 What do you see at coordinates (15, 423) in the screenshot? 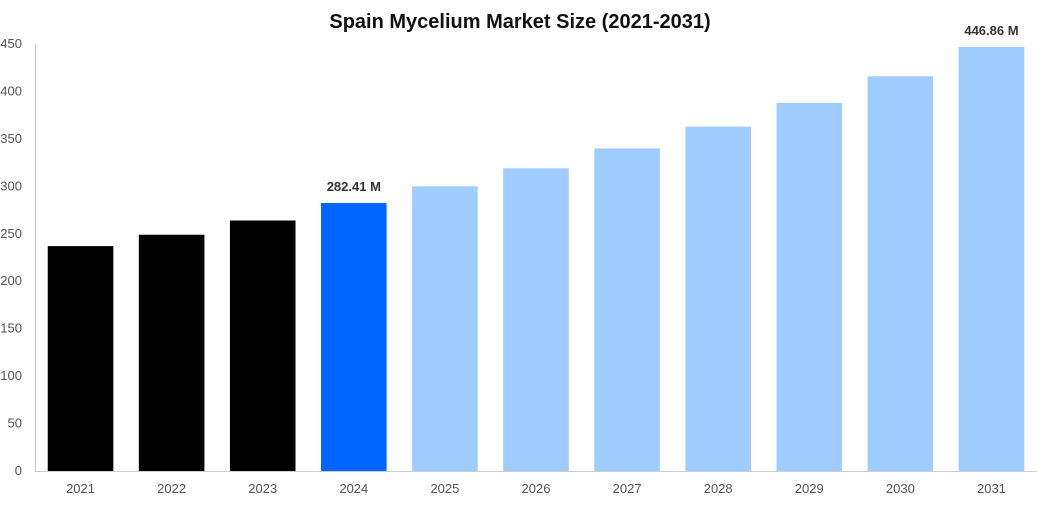
I see `y-tick-label: 50` at bounding box center [15, 423].